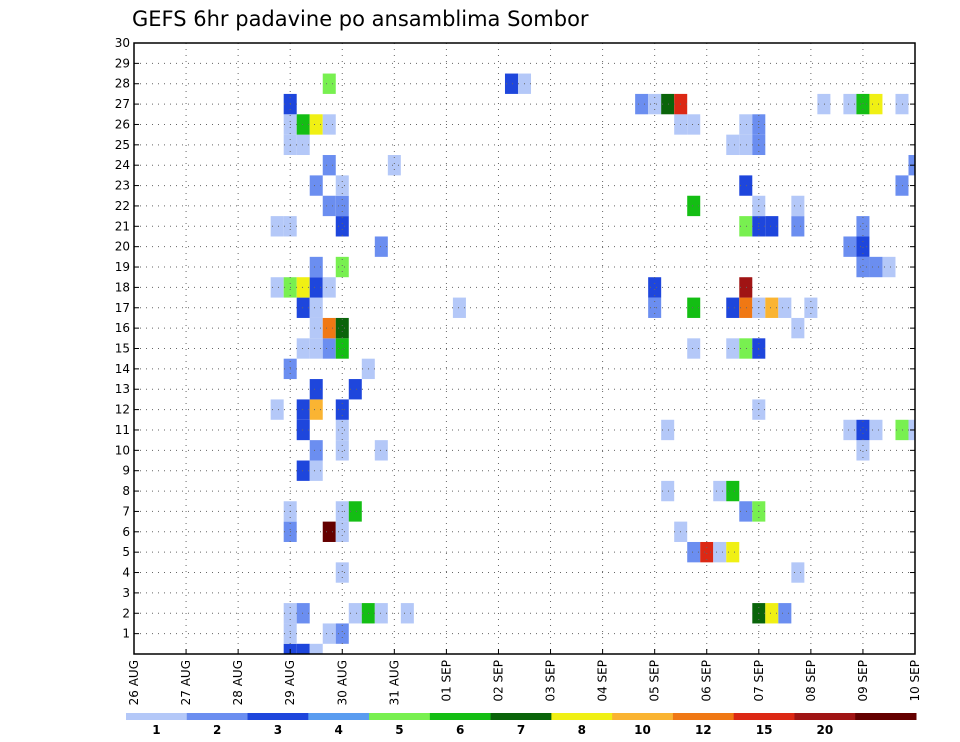 Image resolution: width=960 pixels, height=742 pixels. I want to click on x-tick-label: 04 SEP, so click(603, 681).